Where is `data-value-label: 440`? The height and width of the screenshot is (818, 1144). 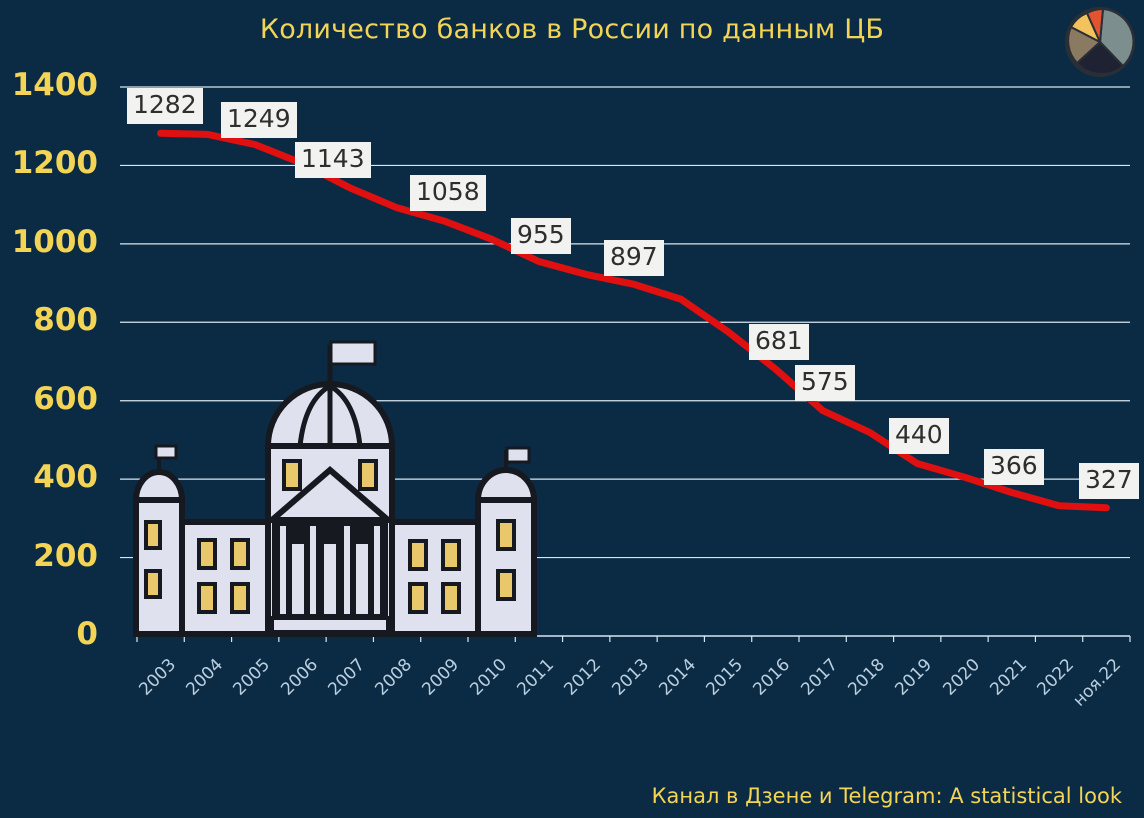 data-value-label: 440 is located at coordinates (919, 436).